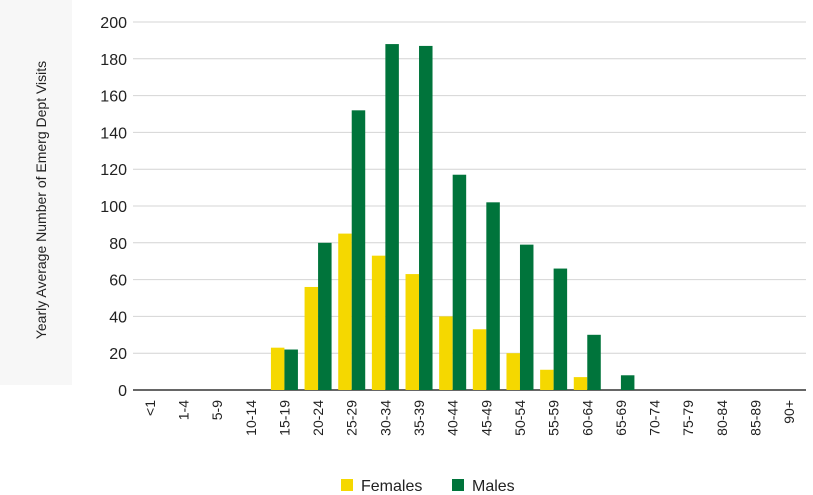  I want to click on x-tick-label: 50-54, so click(520, 418).